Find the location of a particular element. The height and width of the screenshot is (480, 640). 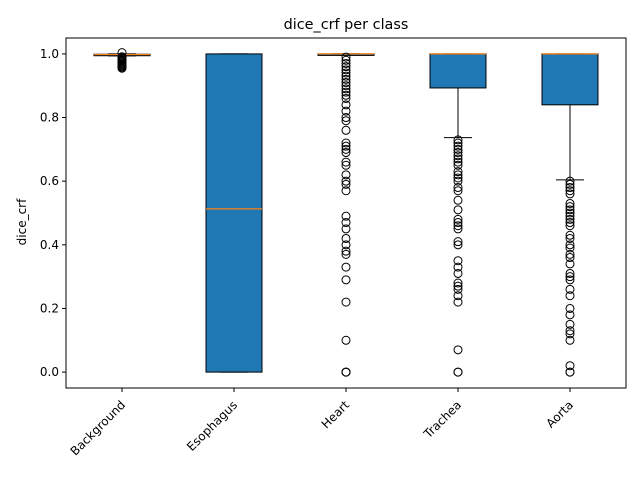

chart-title: dice_crf per class is located at coordinates (346, 25).